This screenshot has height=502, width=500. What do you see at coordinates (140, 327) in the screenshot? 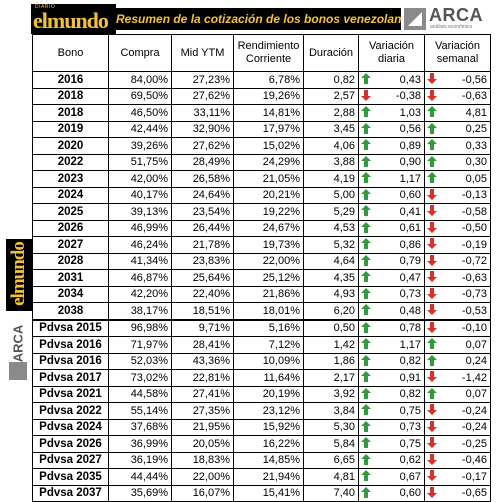
I see `compra-cell: 96,98%` at bounding box center [140, 327].